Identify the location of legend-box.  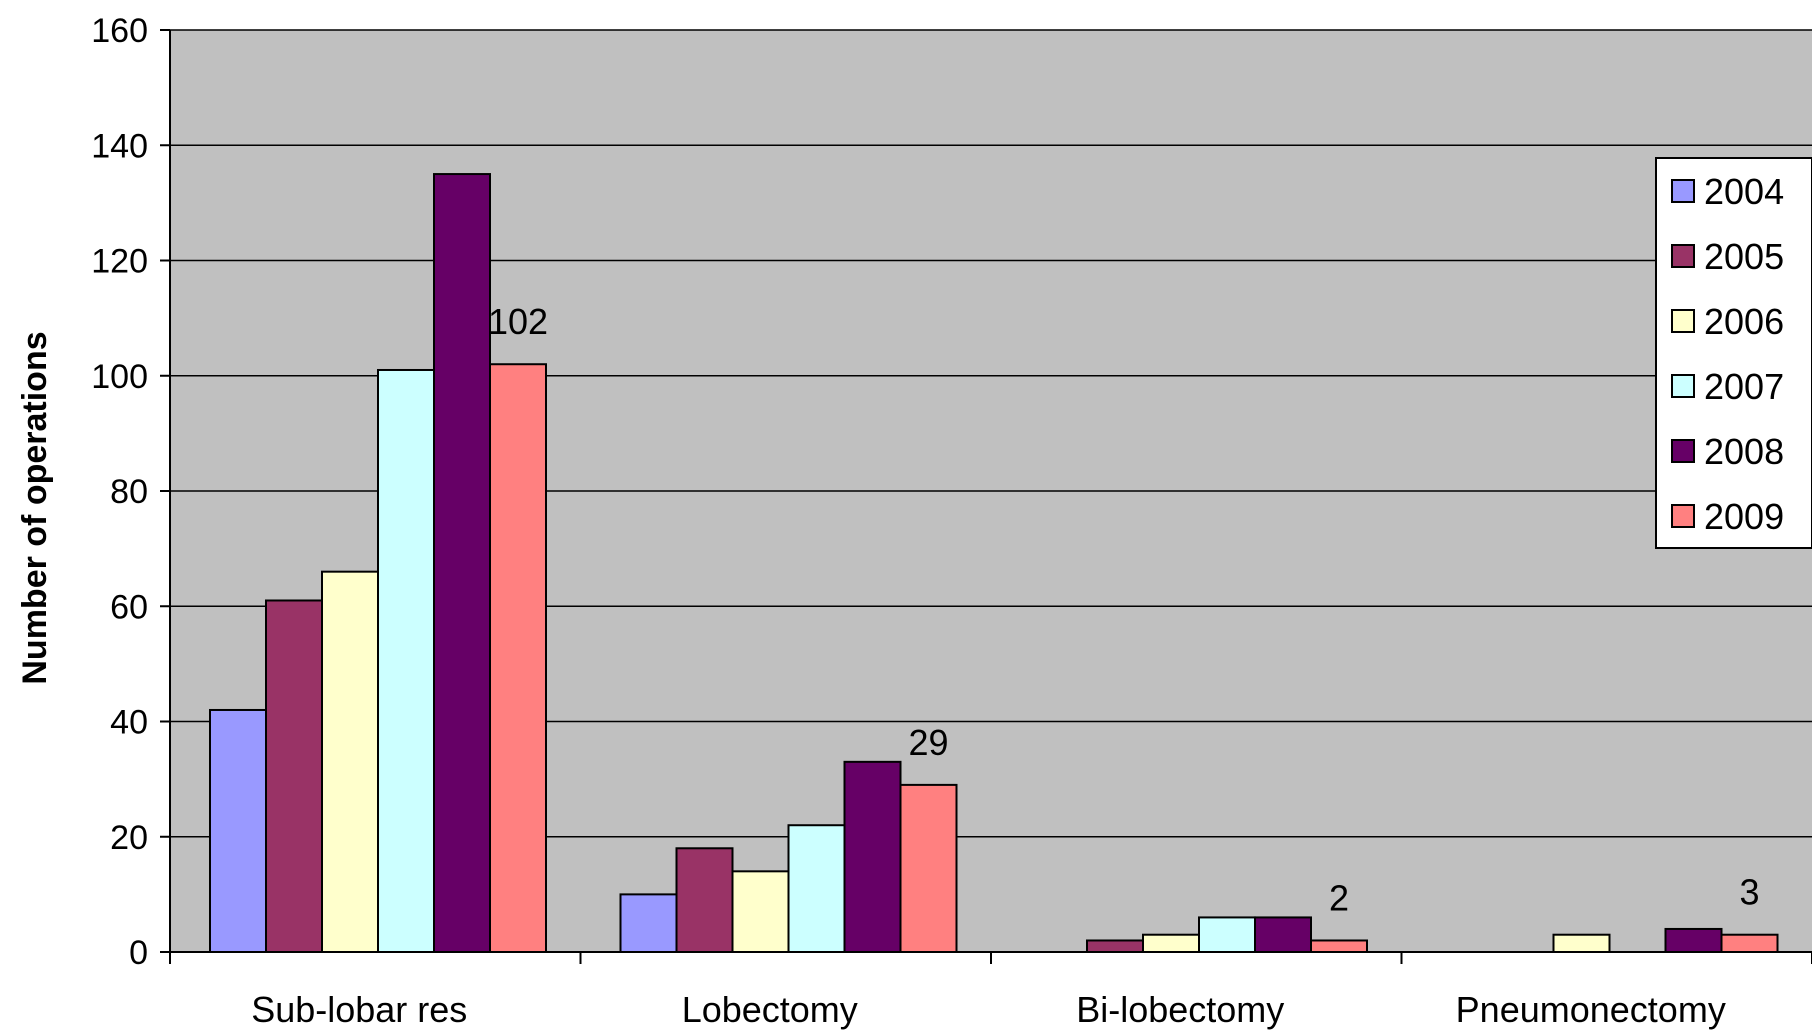
(1733, 353).